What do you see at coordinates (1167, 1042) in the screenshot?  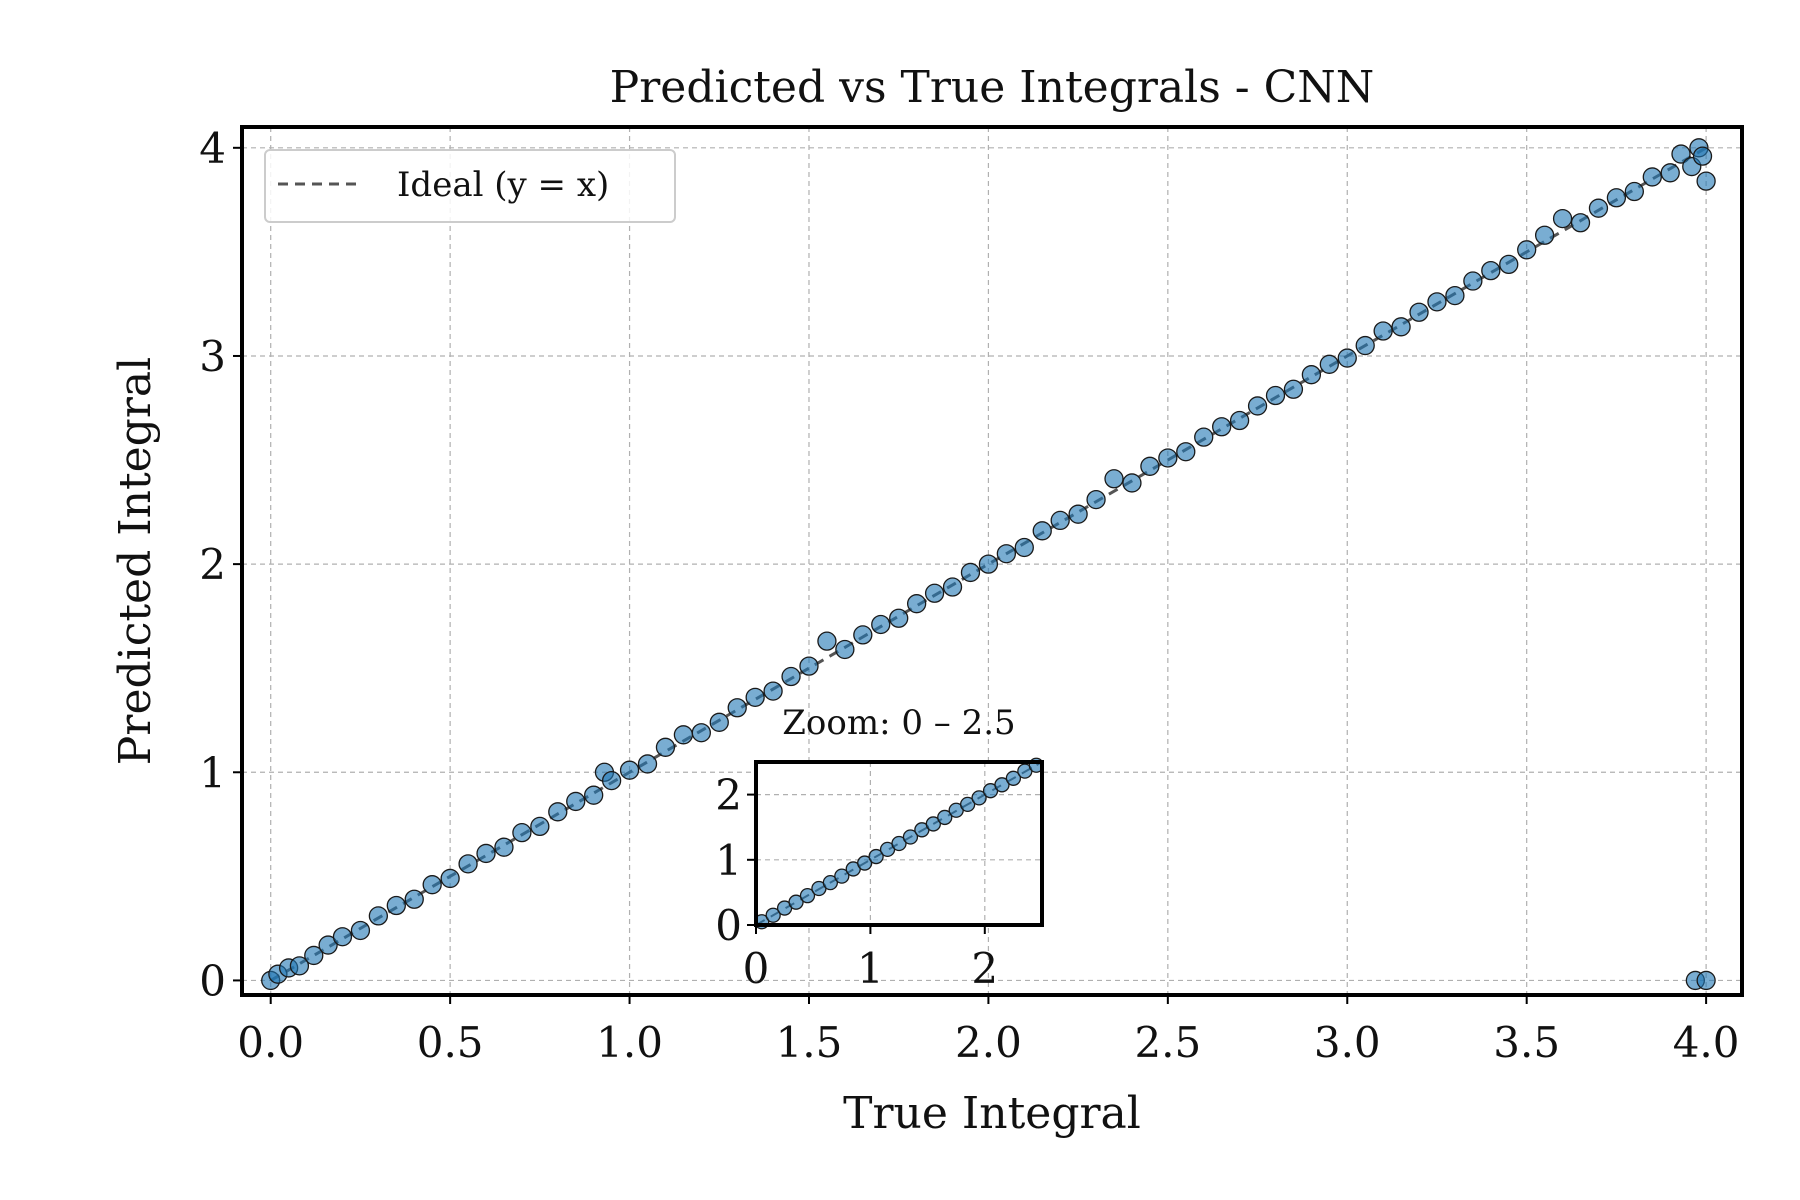 I see `main-x-tick-label: 2.5` at bounding box center [1167, 1042].